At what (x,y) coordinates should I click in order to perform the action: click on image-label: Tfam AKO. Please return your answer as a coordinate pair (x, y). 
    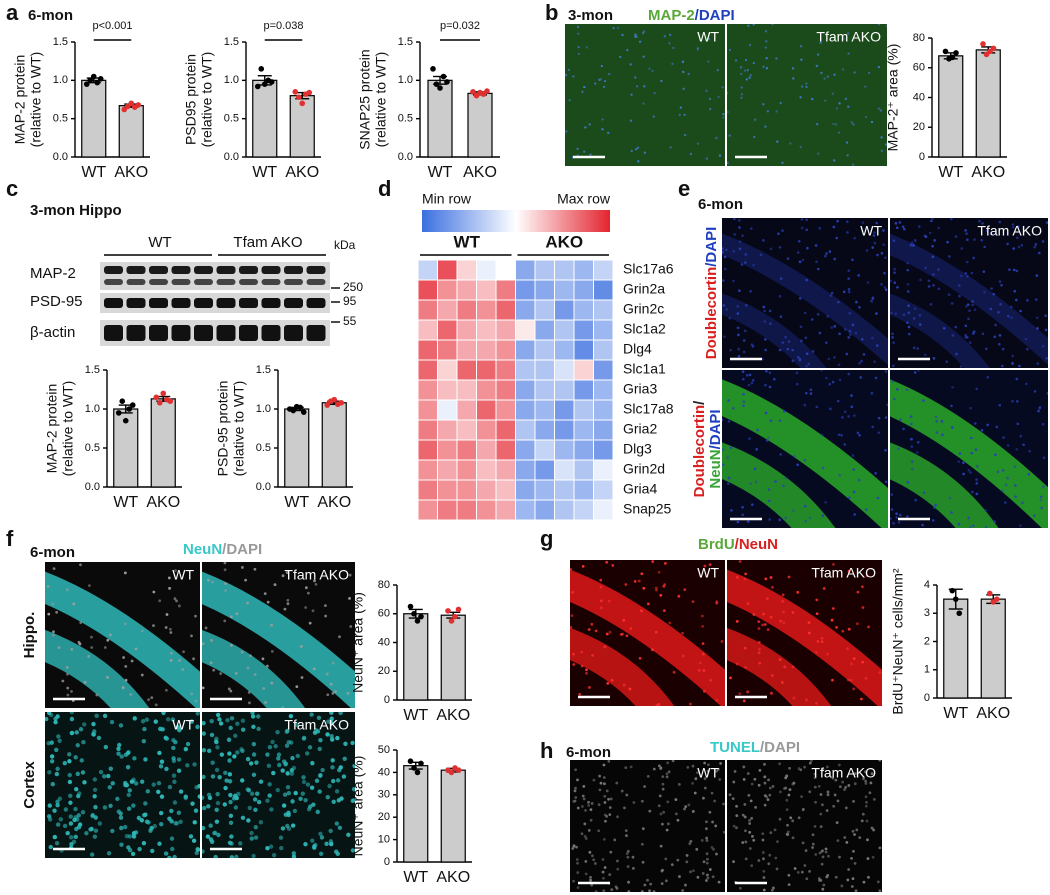
    Looking at the image, I should click on (843, 573).